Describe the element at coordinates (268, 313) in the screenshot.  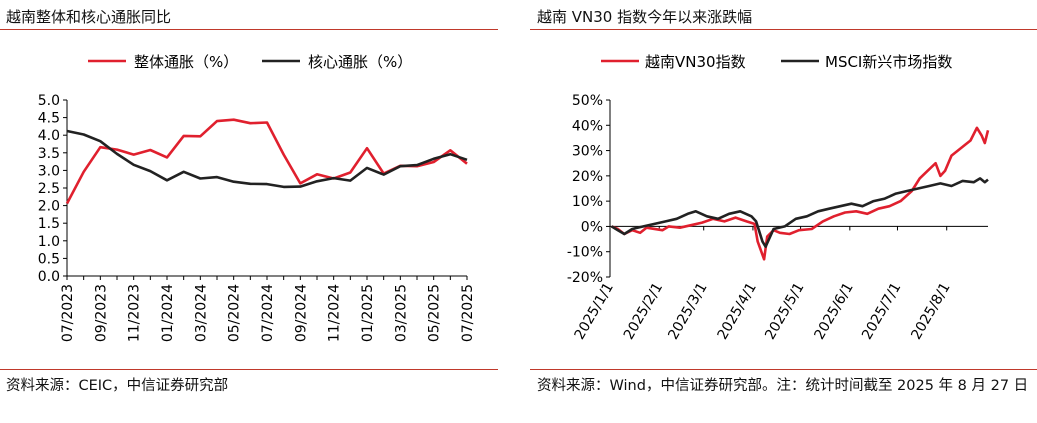
I see `left-x-tick-label: 07/2024` at that location.